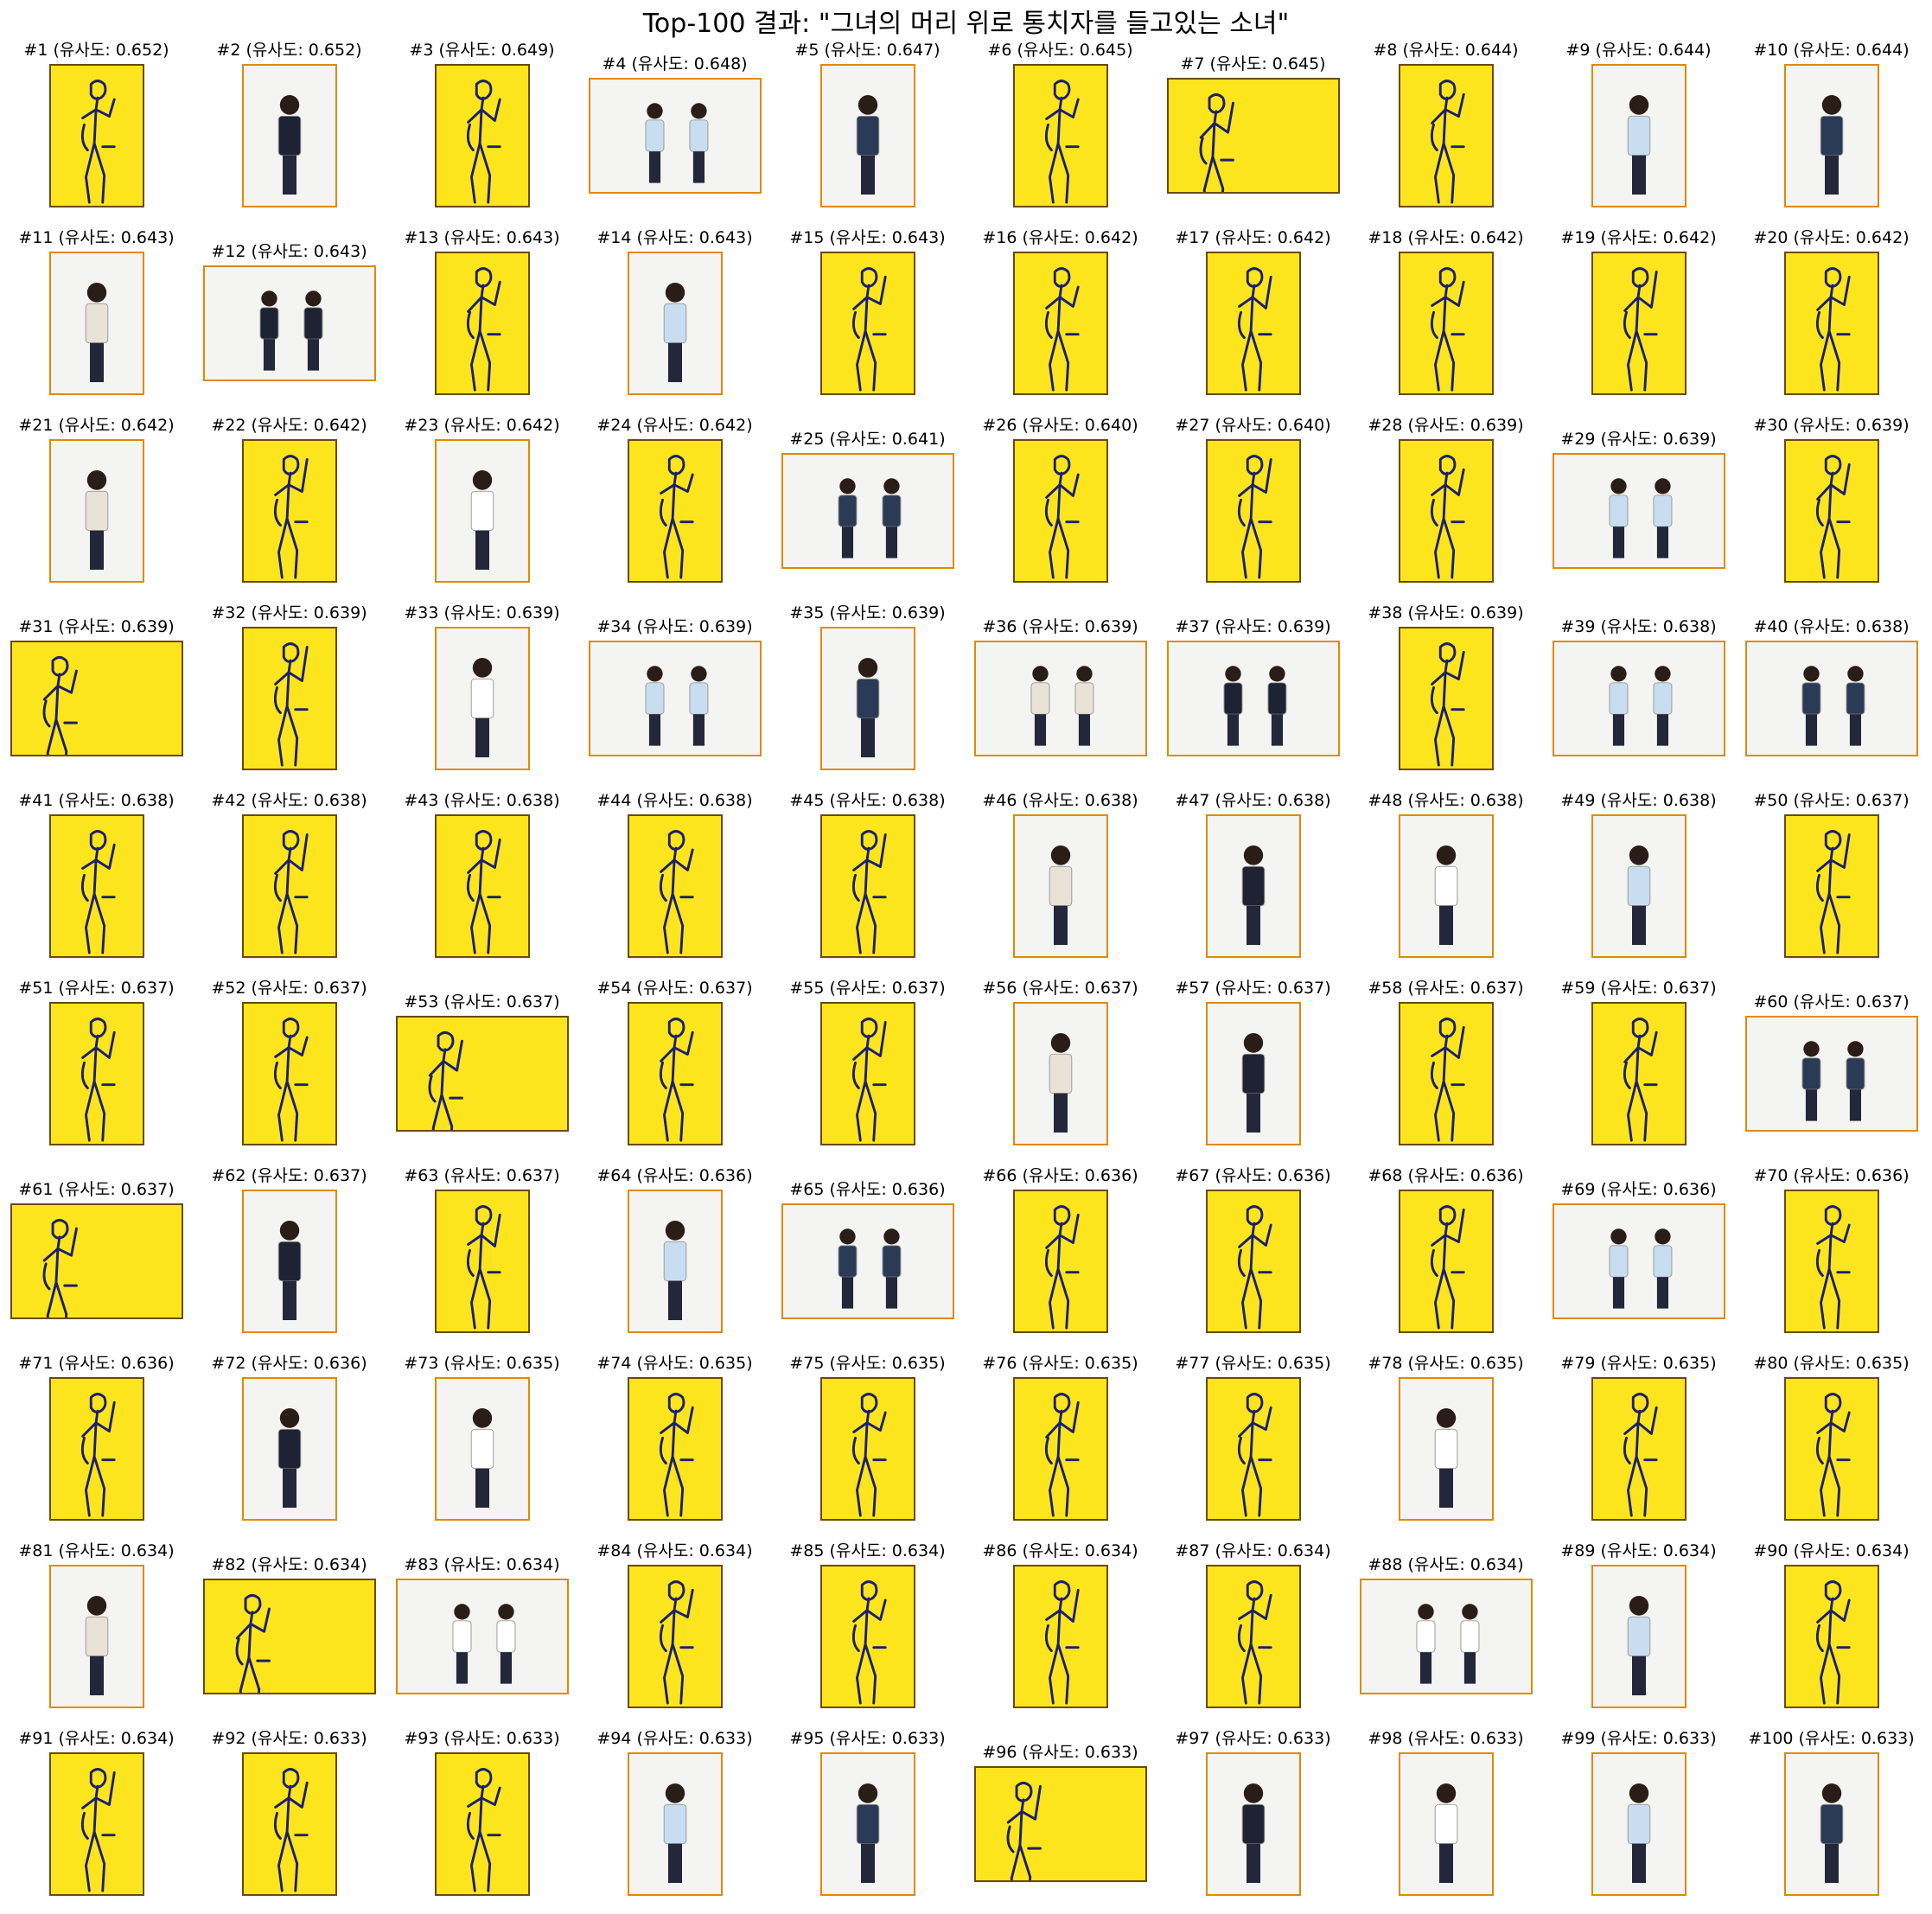 The height and width of the screenshot is (1914, 1932). Describe the element at coordinates (1253, 507) in the screenshot. I see `result-cell: #27 (유사도: 0.640)` at that location.